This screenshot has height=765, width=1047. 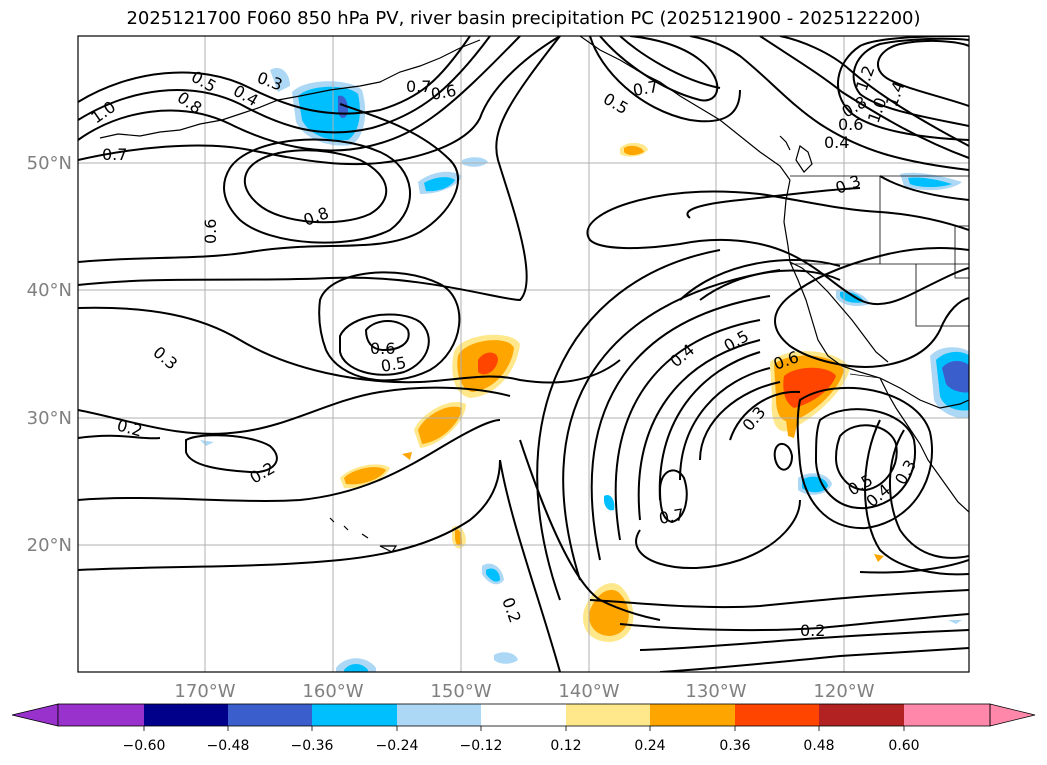 What do you see at coordinates (879, 277) in the screenshot?
I see `political-borders` at bounding box center [879, 277].